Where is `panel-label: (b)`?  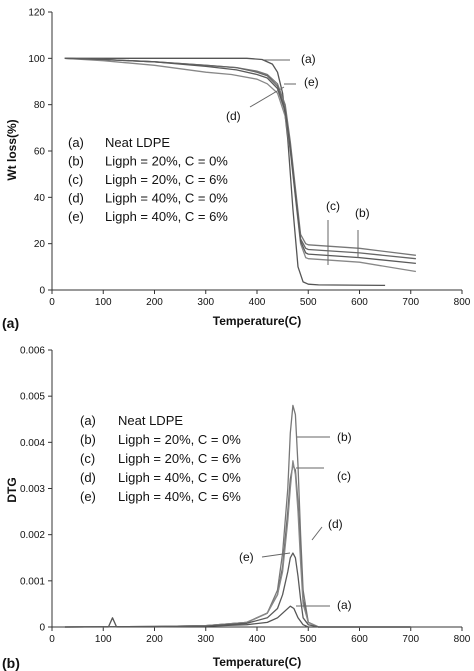 panel-label: (b) is located at coordinates (11, 663).